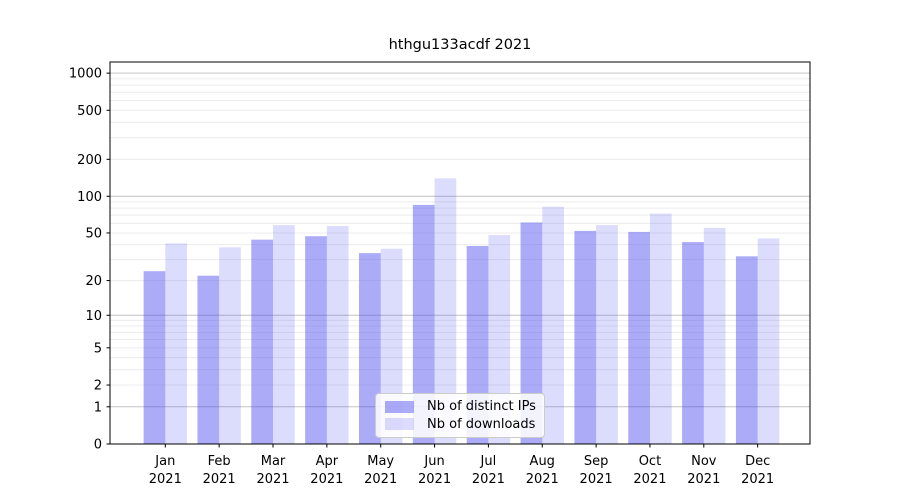  Describe the element at coordinates (380, 461) in the screenshot. I see `x-tick-label-month: May` at that location.